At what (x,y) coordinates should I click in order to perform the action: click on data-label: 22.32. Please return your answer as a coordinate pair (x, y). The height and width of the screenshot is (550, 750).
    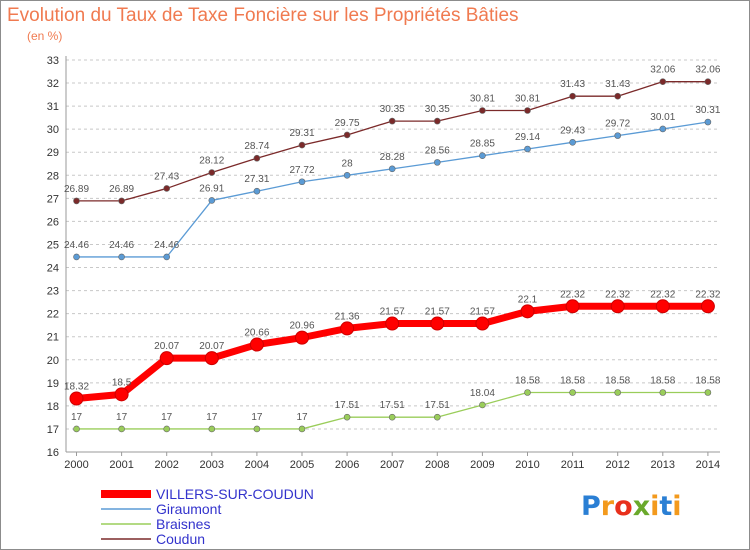
    Looking at the image, I should click on (662, 294).